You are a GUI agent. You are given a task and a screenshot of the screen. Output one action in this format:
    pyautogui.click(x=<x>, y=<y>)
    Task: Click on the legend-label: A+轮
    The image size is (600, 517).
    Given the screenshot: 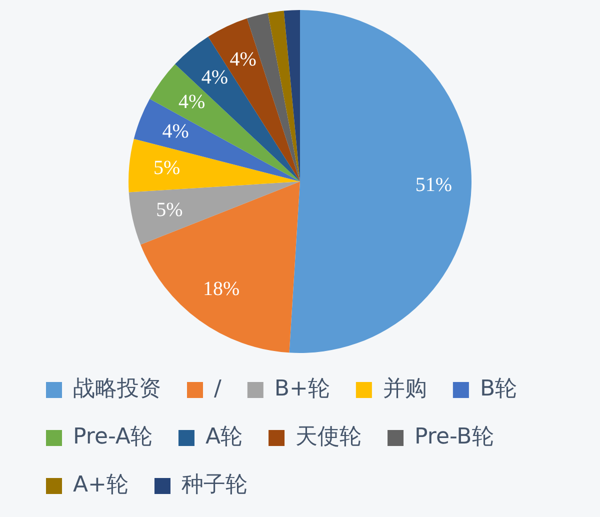 What is the action you would take?
    pyautogui.click(x=100, y=485)
    